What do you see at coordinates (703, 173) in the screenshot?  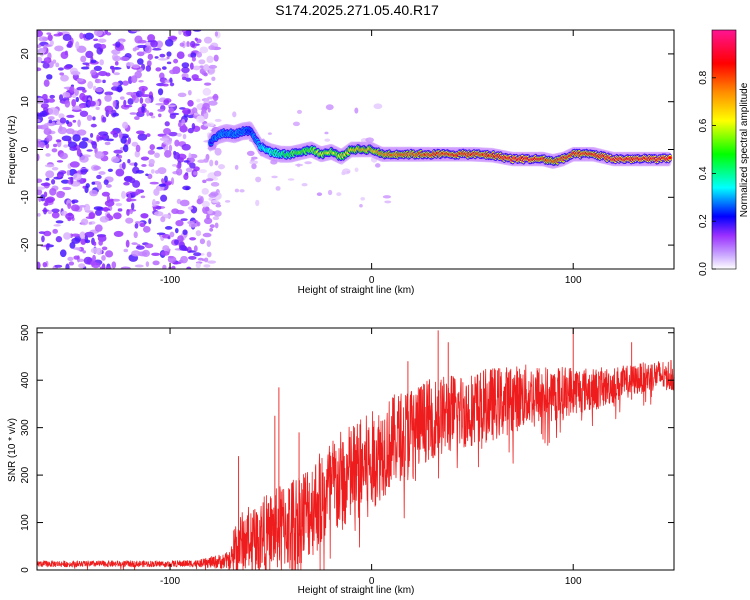 I see `colorbar-tick-label: 0.4` at bounding box center [703, 173].